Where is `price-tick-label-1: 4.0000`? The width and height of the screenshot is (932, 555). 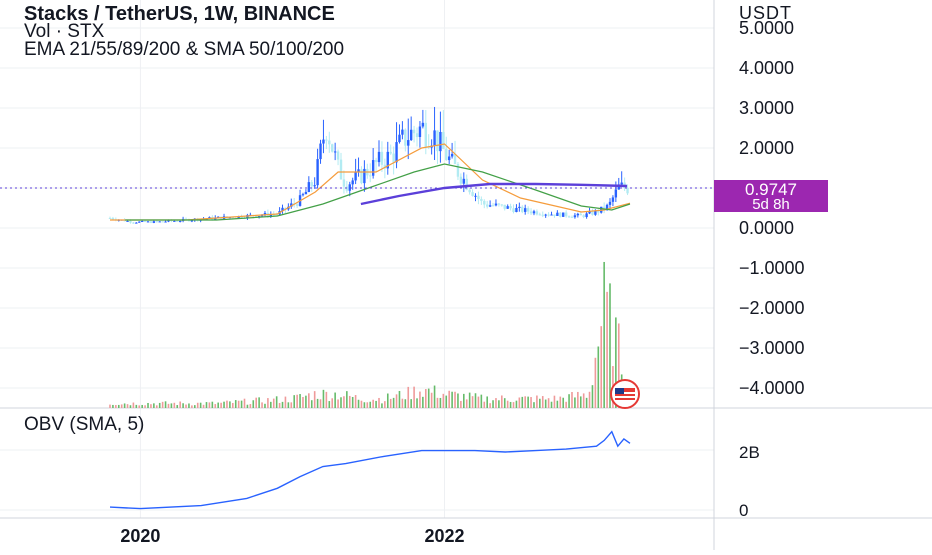 price-tick-label-1: 4.0000 is located at coordinates (766, 68).